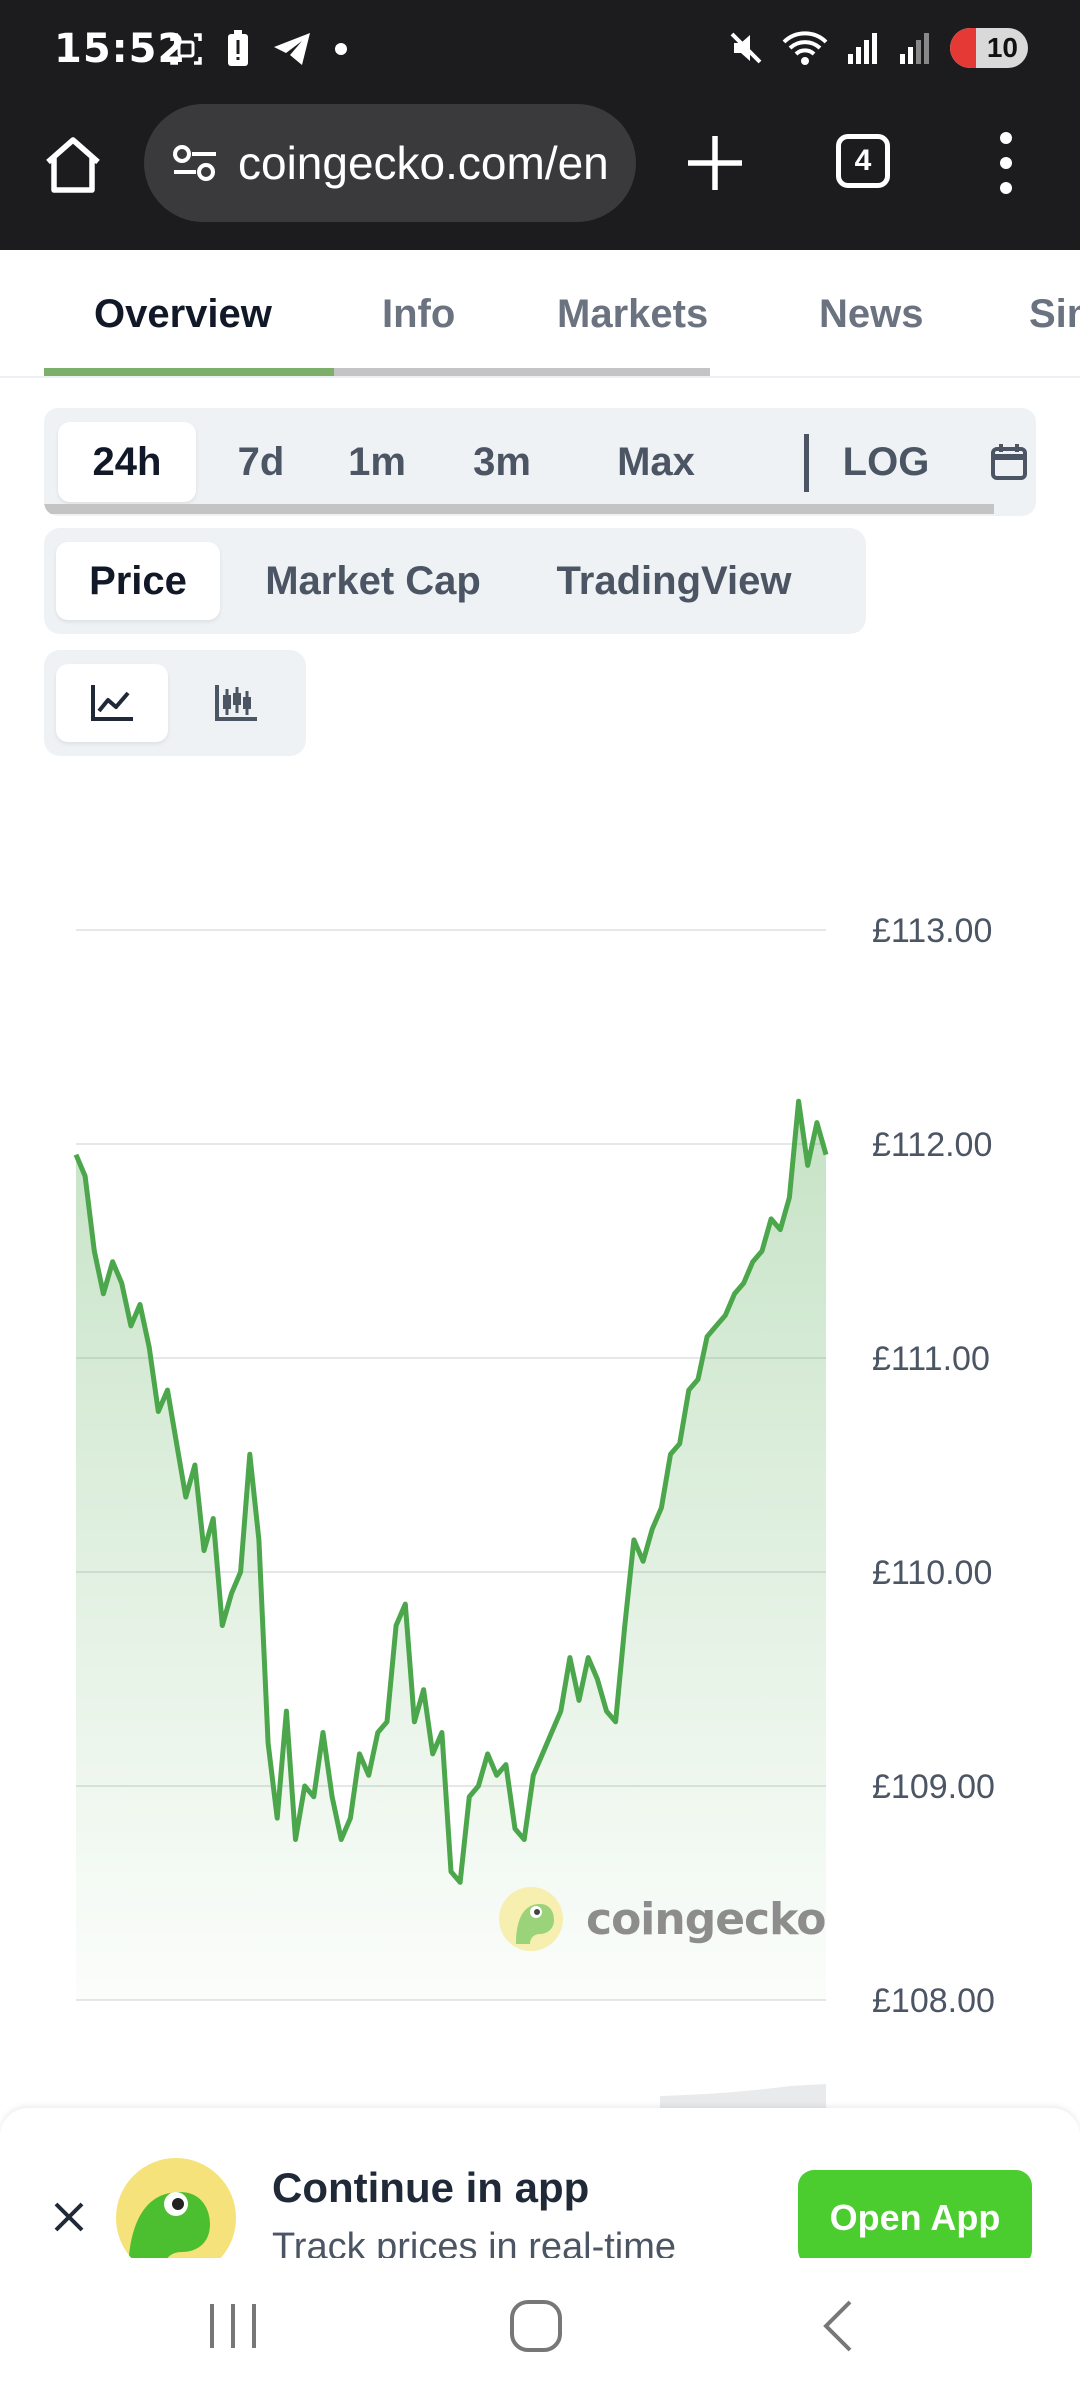  What do you see at coordinates (233, 2326) in the screenshot?
I see `recent-apps-icon` at bounding box center [233, 2326].